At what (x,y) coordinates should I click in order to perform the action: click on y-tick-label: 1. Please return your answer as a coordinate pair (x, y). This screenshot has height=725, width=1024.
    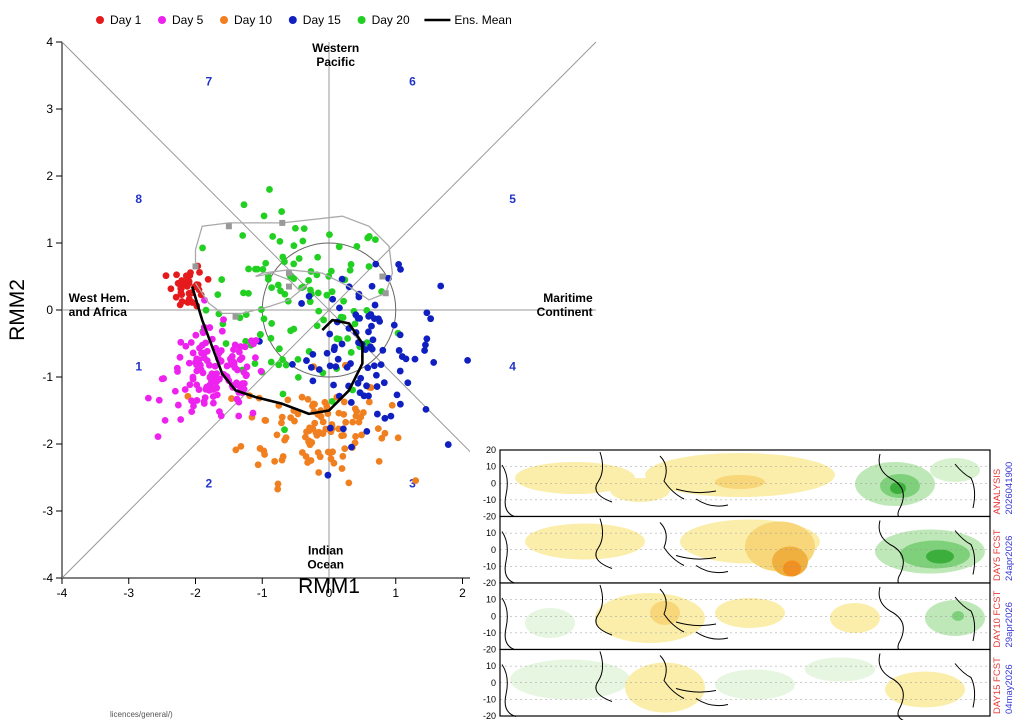
    Looking at the image, I should click on (49, 243).